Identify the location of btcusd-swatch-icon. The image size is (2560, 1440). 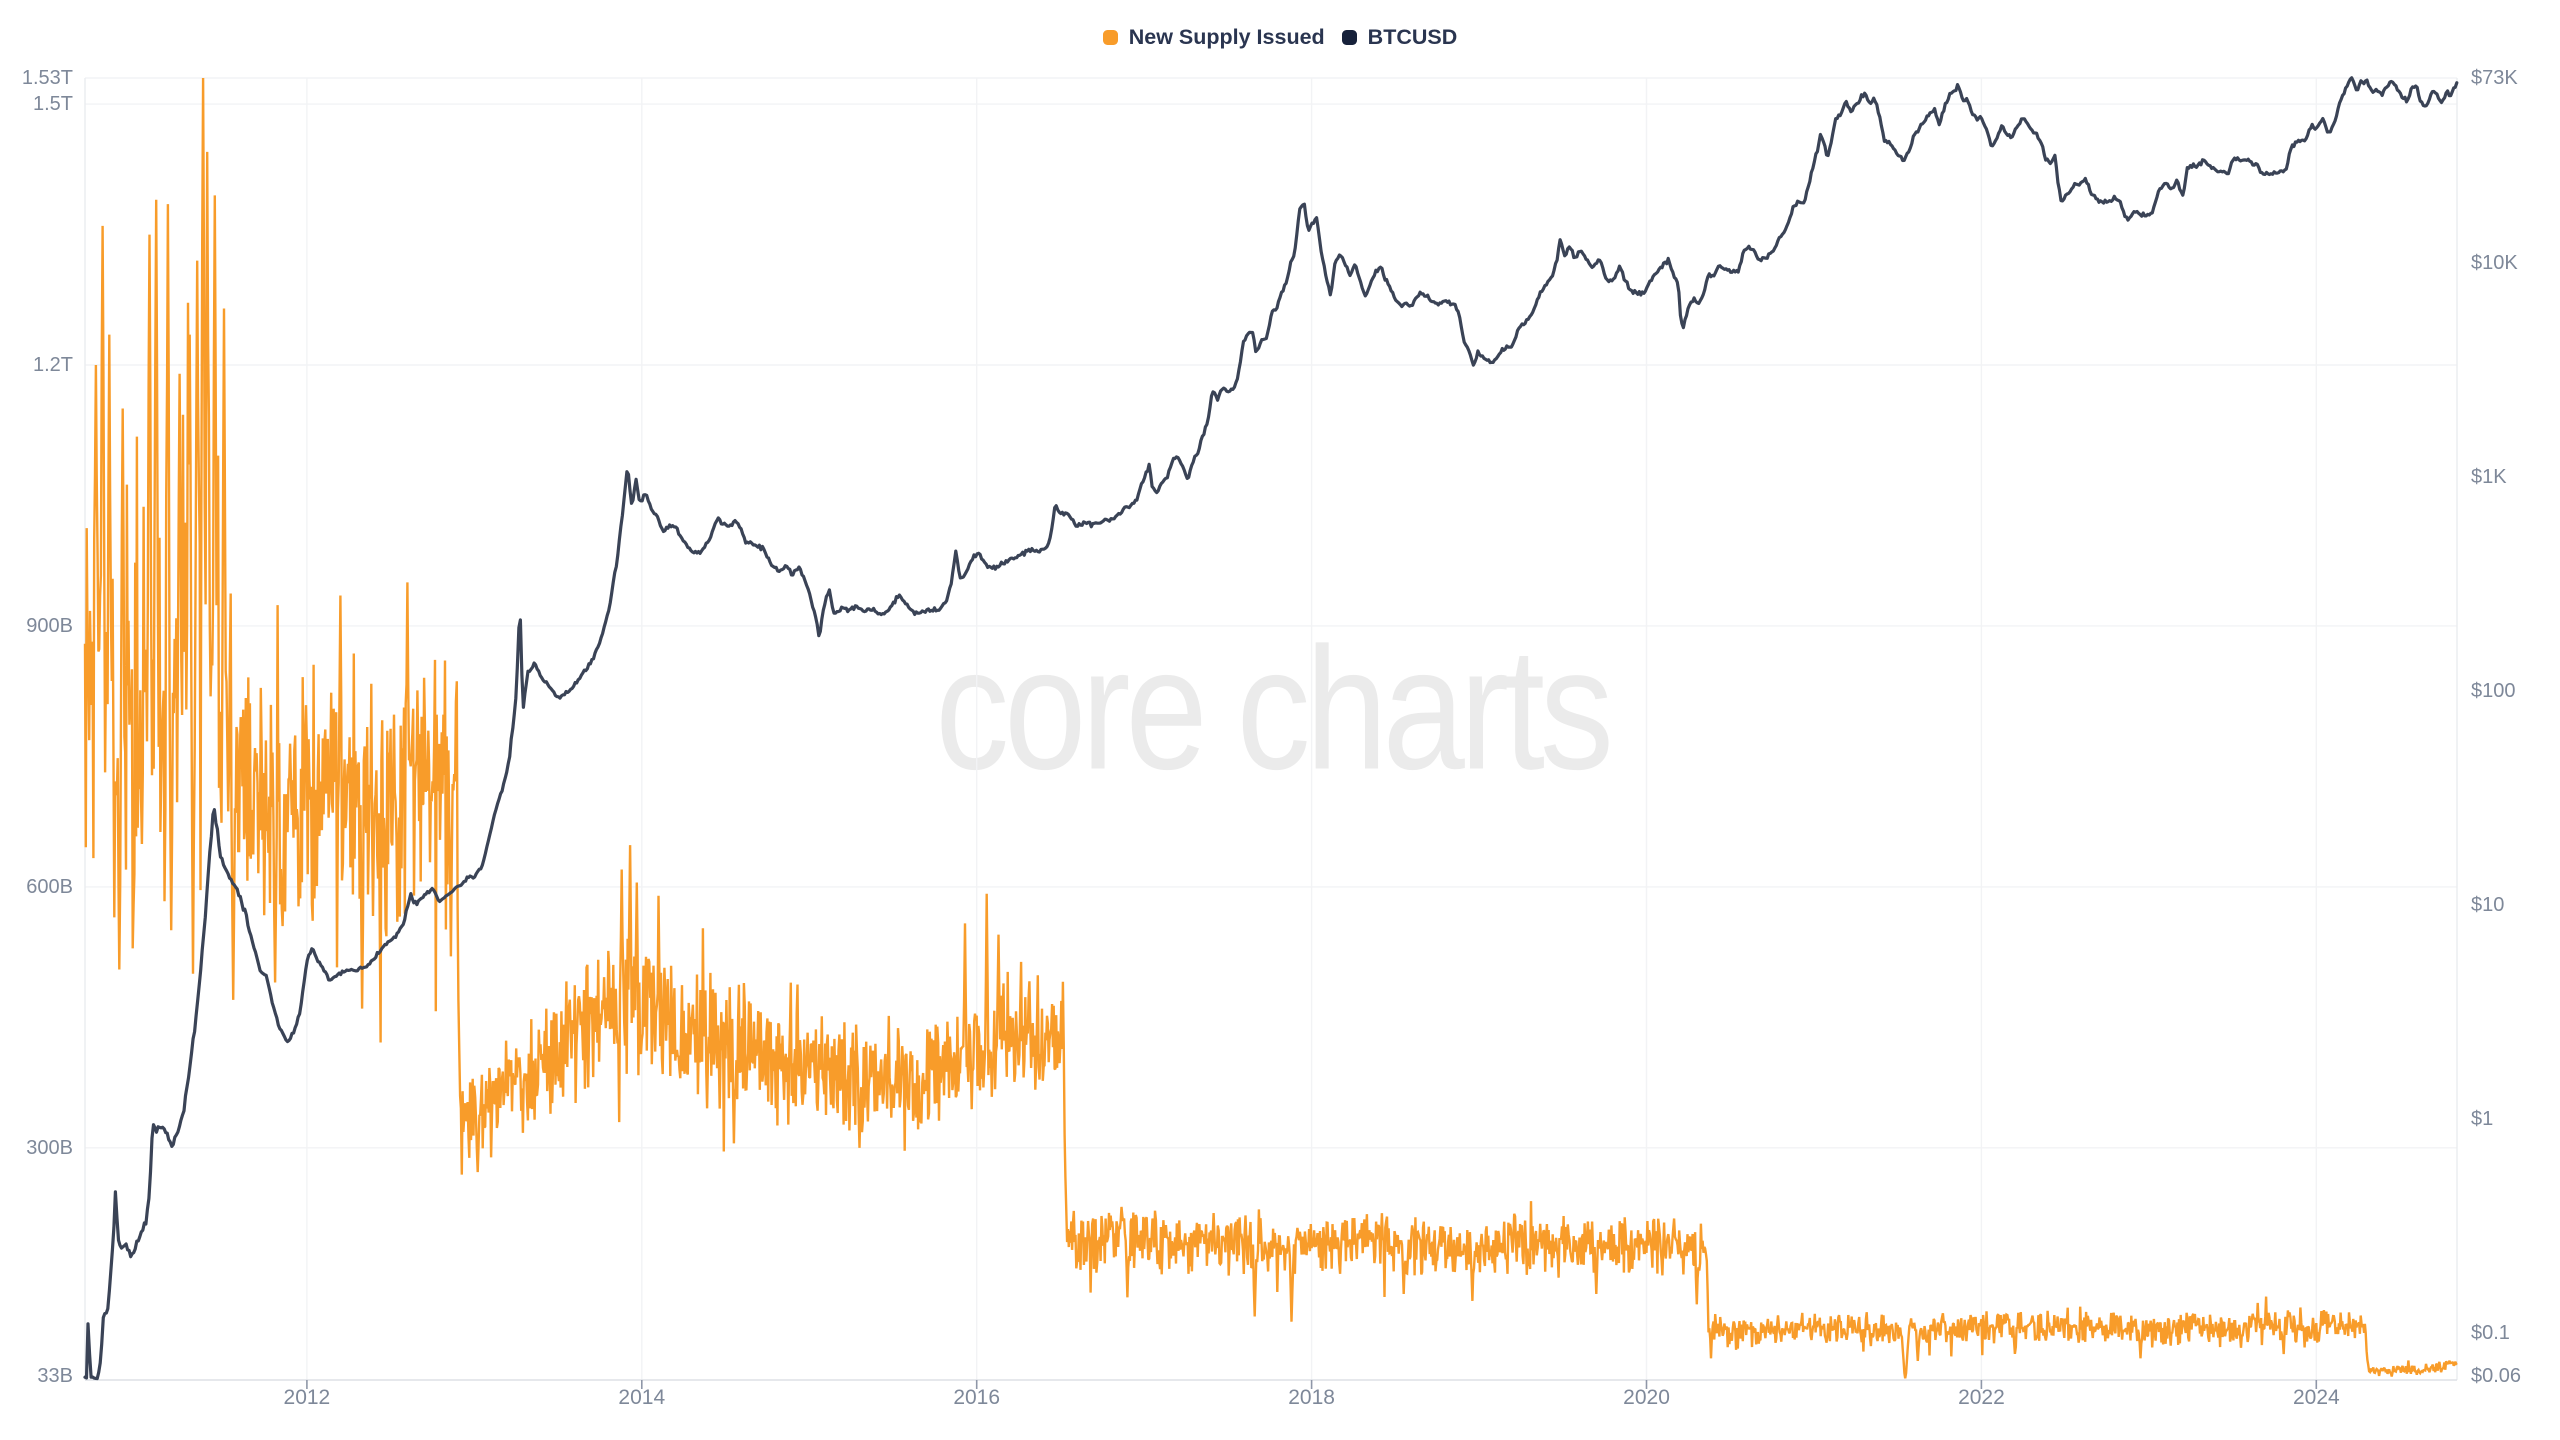
(1349, 37).